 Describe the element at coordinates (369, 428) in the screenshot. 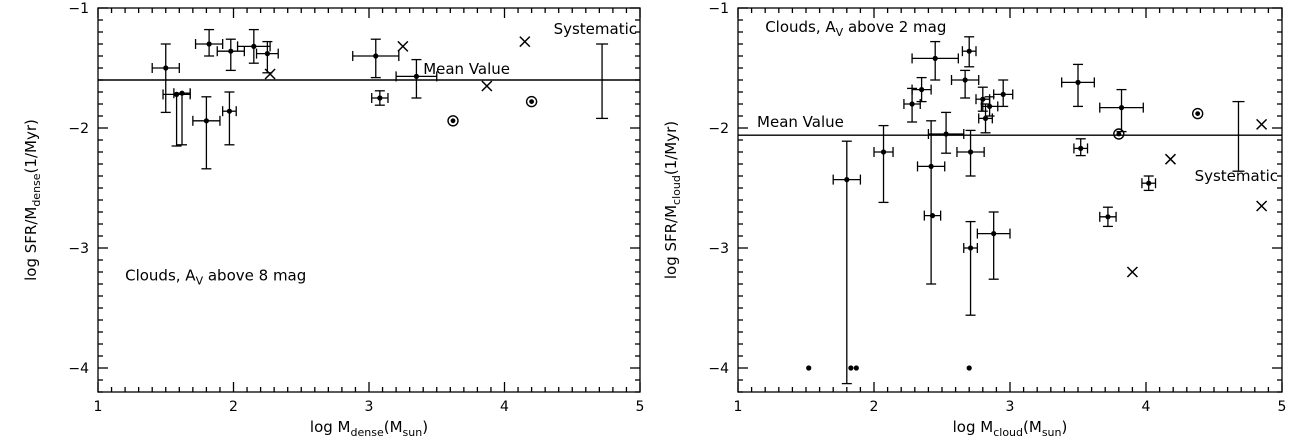

I see `x-axis-label: log Mdense(Msun)` at that location.